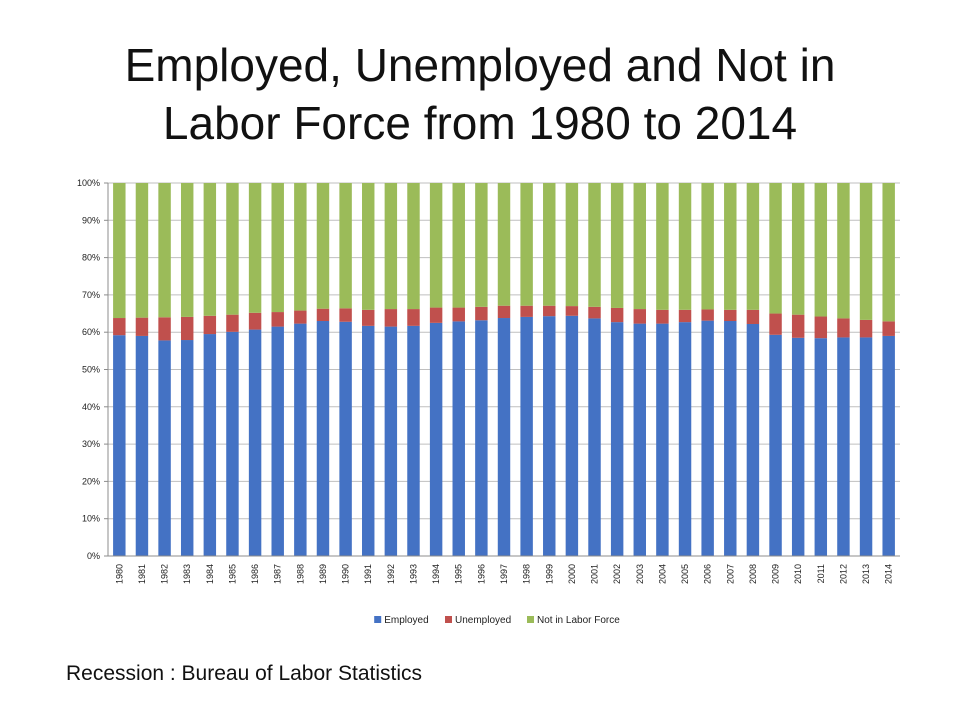 The width and height of the screenshot is (960, 720). I want to click on x-tick-label: 2014, so click(889, 574).